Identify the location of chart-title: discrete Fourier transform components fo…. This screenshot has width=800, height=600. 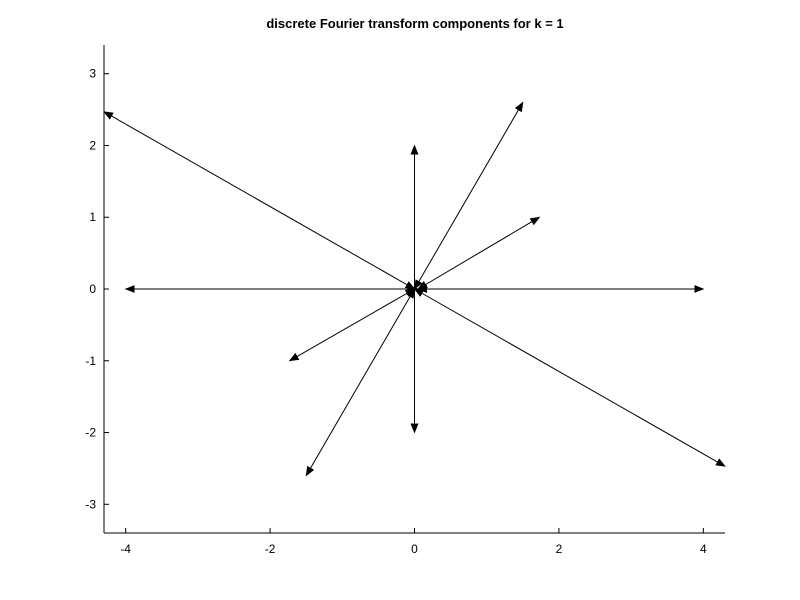
(414, 23).